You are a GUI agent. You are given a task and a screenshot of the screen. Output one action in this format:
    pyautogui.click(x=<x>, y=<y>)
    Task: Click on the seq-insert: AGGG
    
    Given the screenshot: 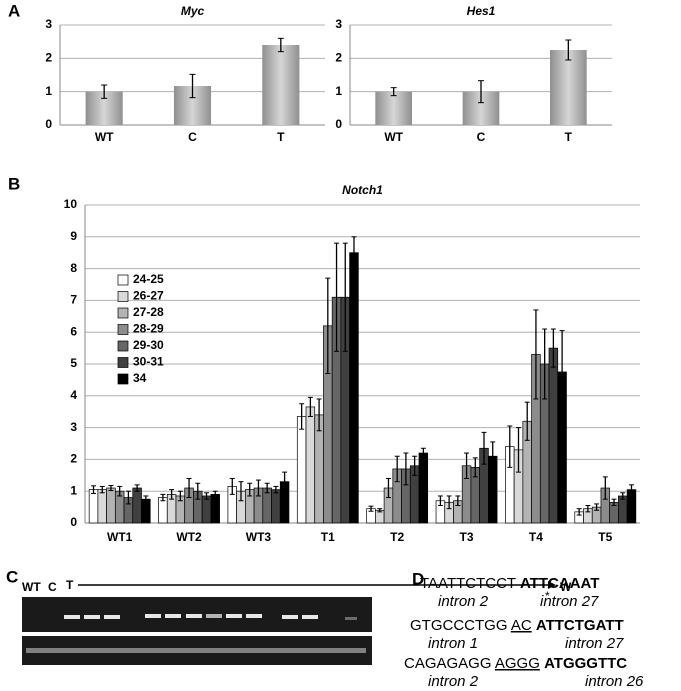 What is the action you would take?
    pyautogui.click(x=517, y=663)
    